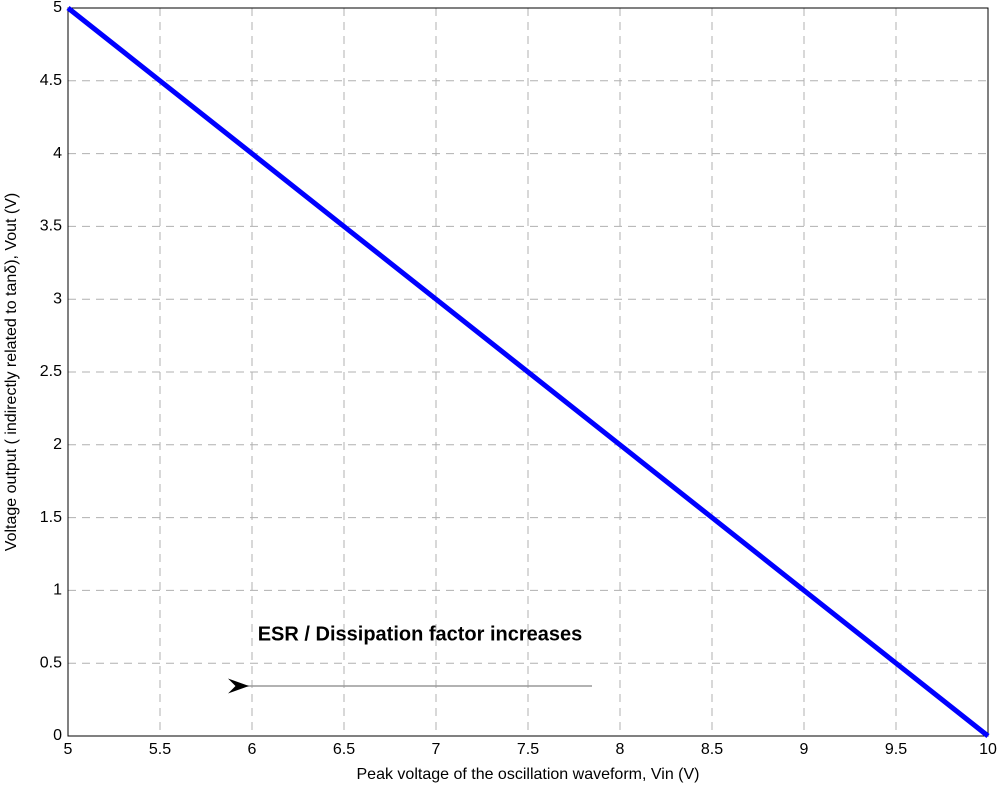 The width and height of the screenshot is (1000, 792). Describe the element at coordinates (436, 749) in the screenshot. I see `x-tick-label: 7` at that location.